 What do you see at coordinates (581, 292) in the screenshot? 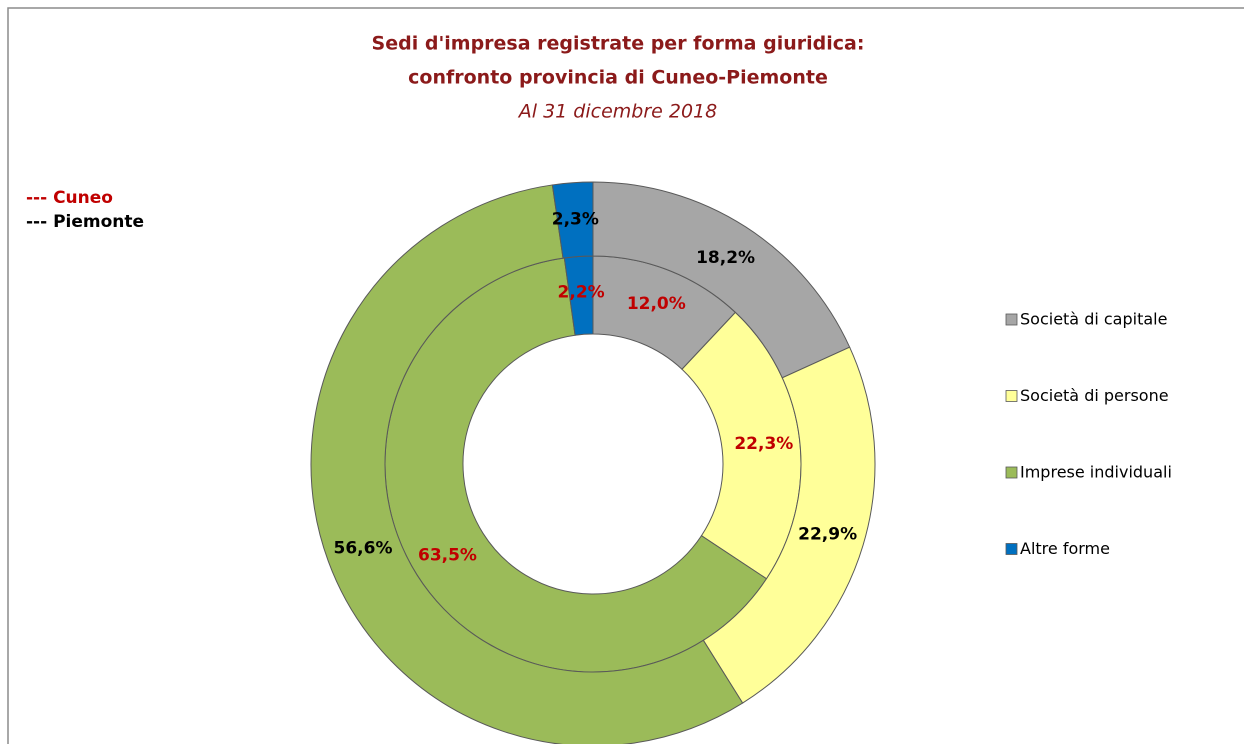
I see `data-label: 2,2%` at bounding box center [581, 292].